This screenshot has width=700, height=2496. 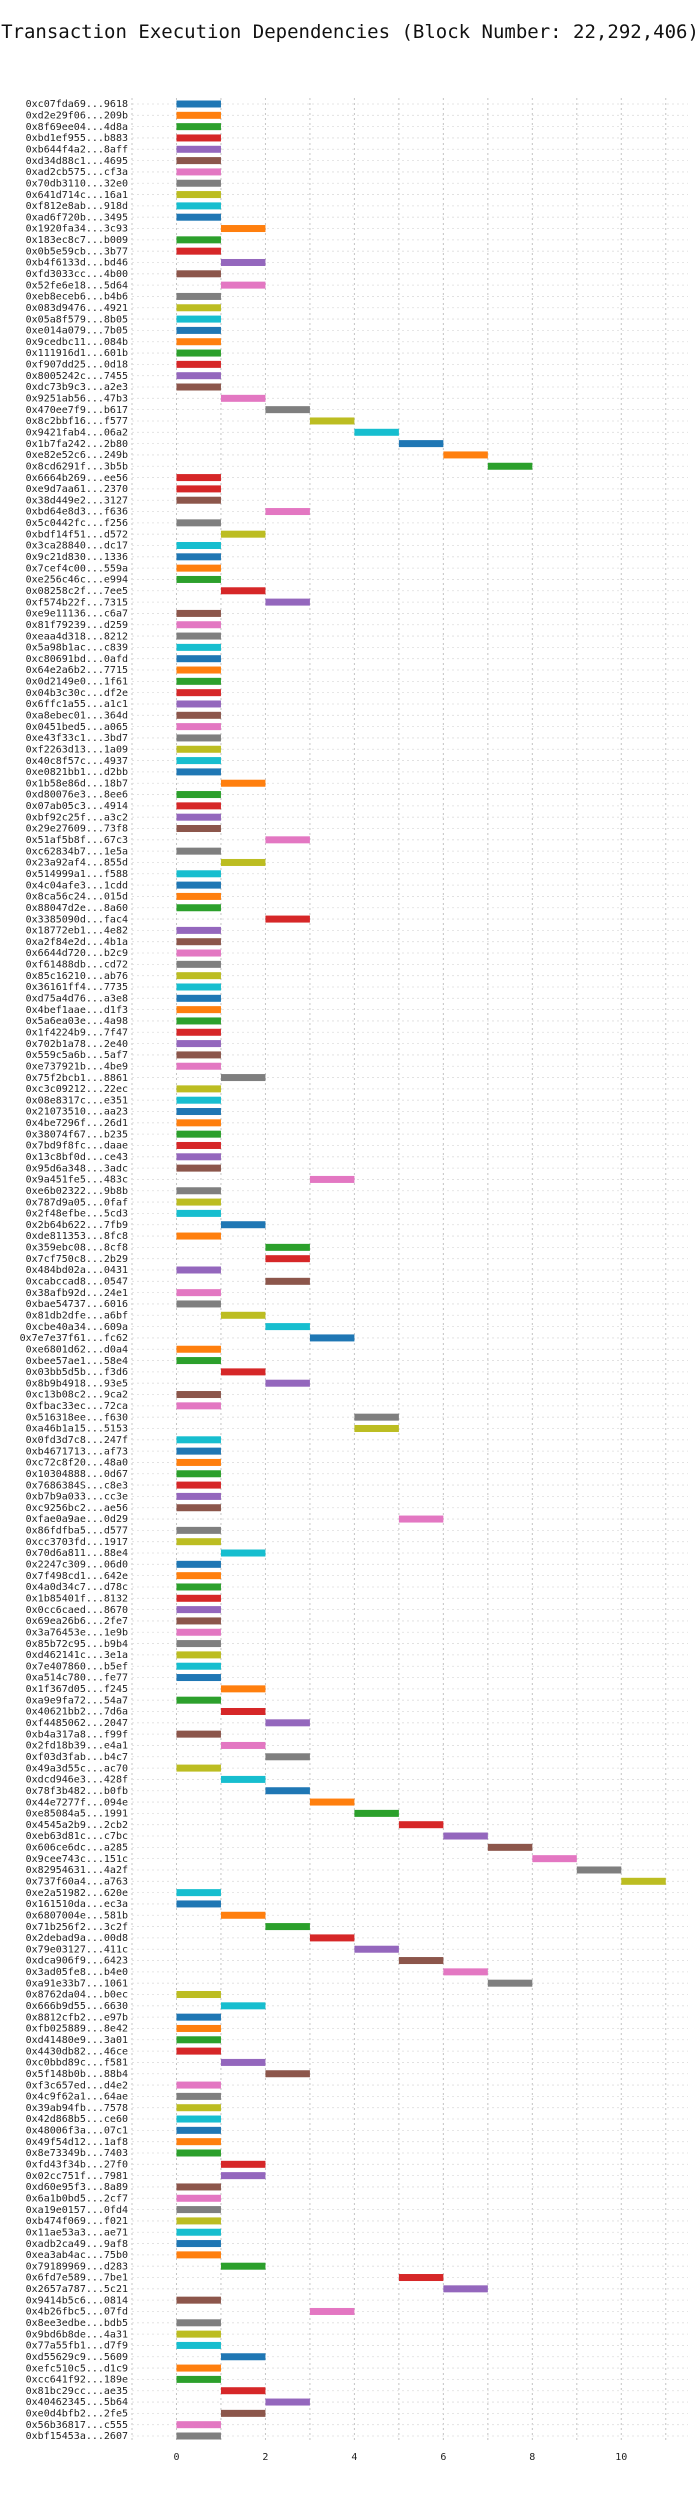 What do you see at coordinates (77, 2017) in the screenshot?
I see `transaction-hash-label: 0x8812cfb2...e97b` at bounding box center [77, 2017].